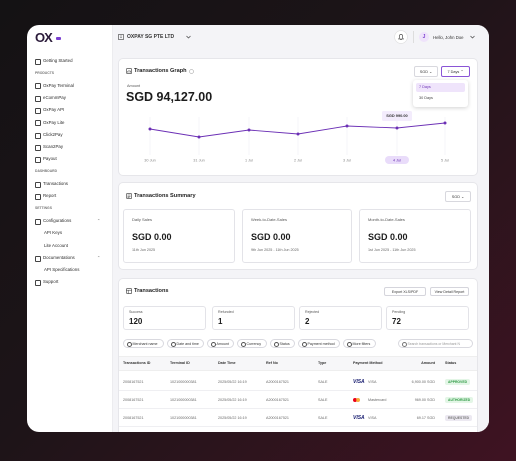  I want to click on value-label: SGD 990.00, so click(396, 115).